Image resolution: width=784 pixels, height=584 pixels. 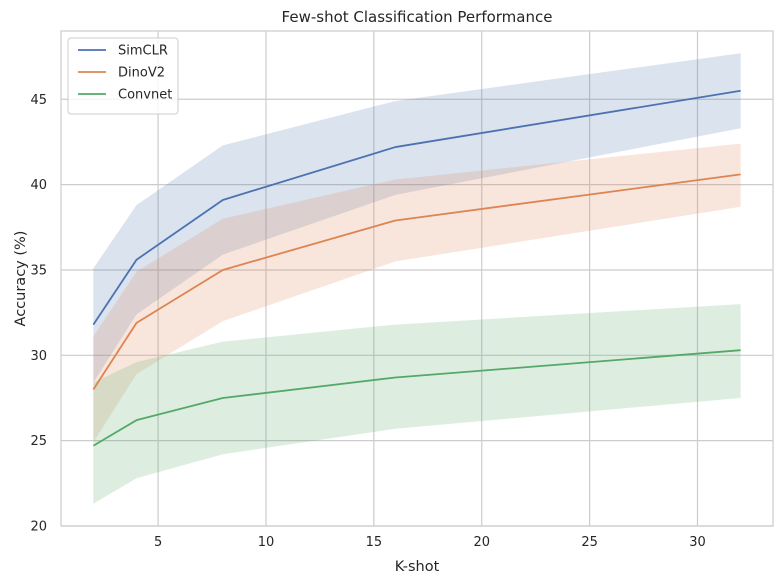 What do you see at coordinates (417, 567) in the screenshot?
I see `x-axis-label: K-shot` at bounding box center [417, 567].